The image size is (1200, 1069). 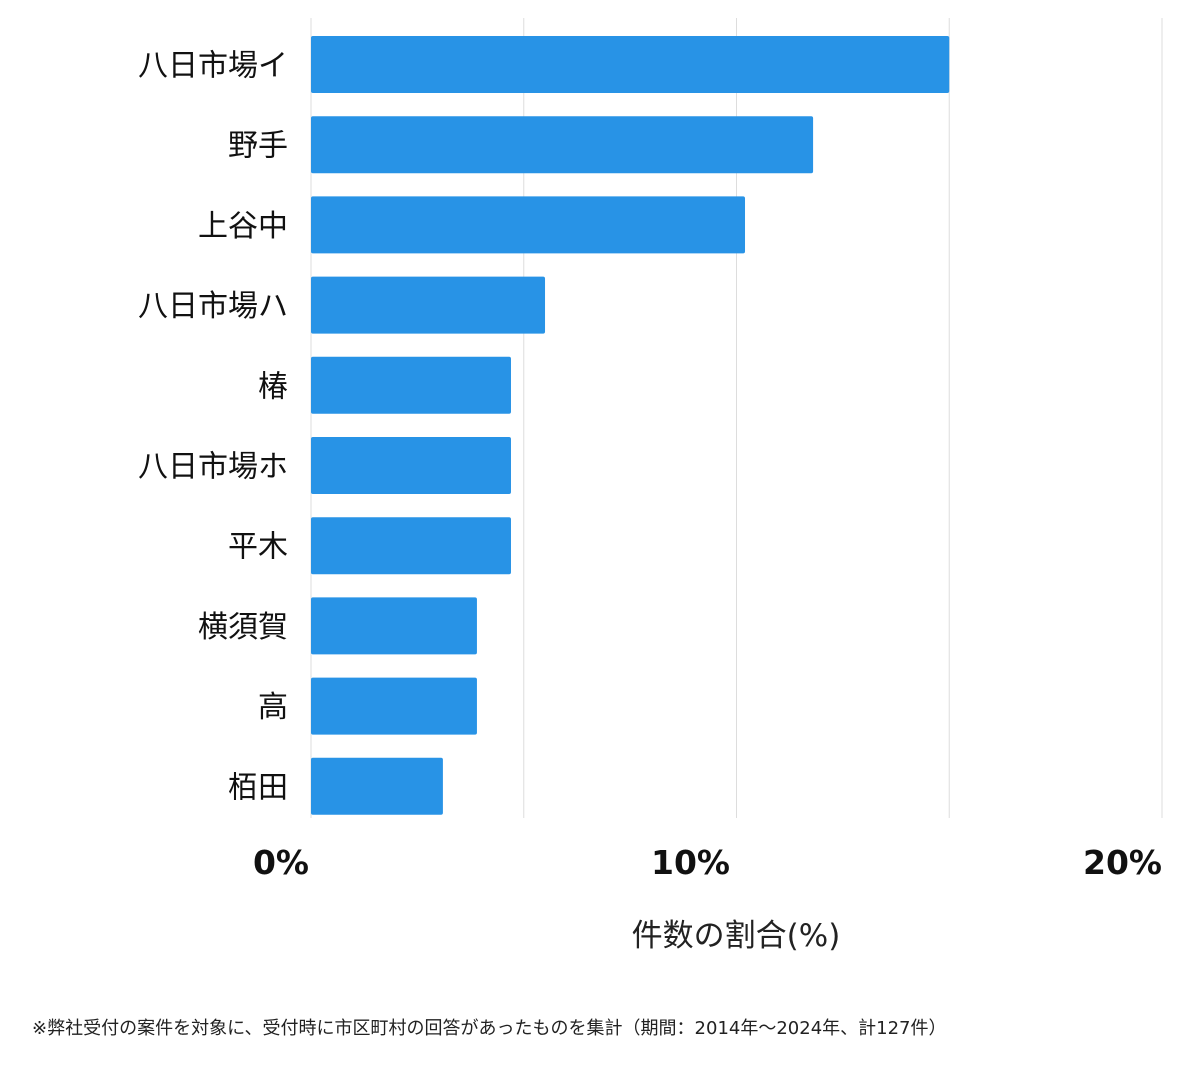 I want to click on category-label: 平木, so click(x=258, y=547).